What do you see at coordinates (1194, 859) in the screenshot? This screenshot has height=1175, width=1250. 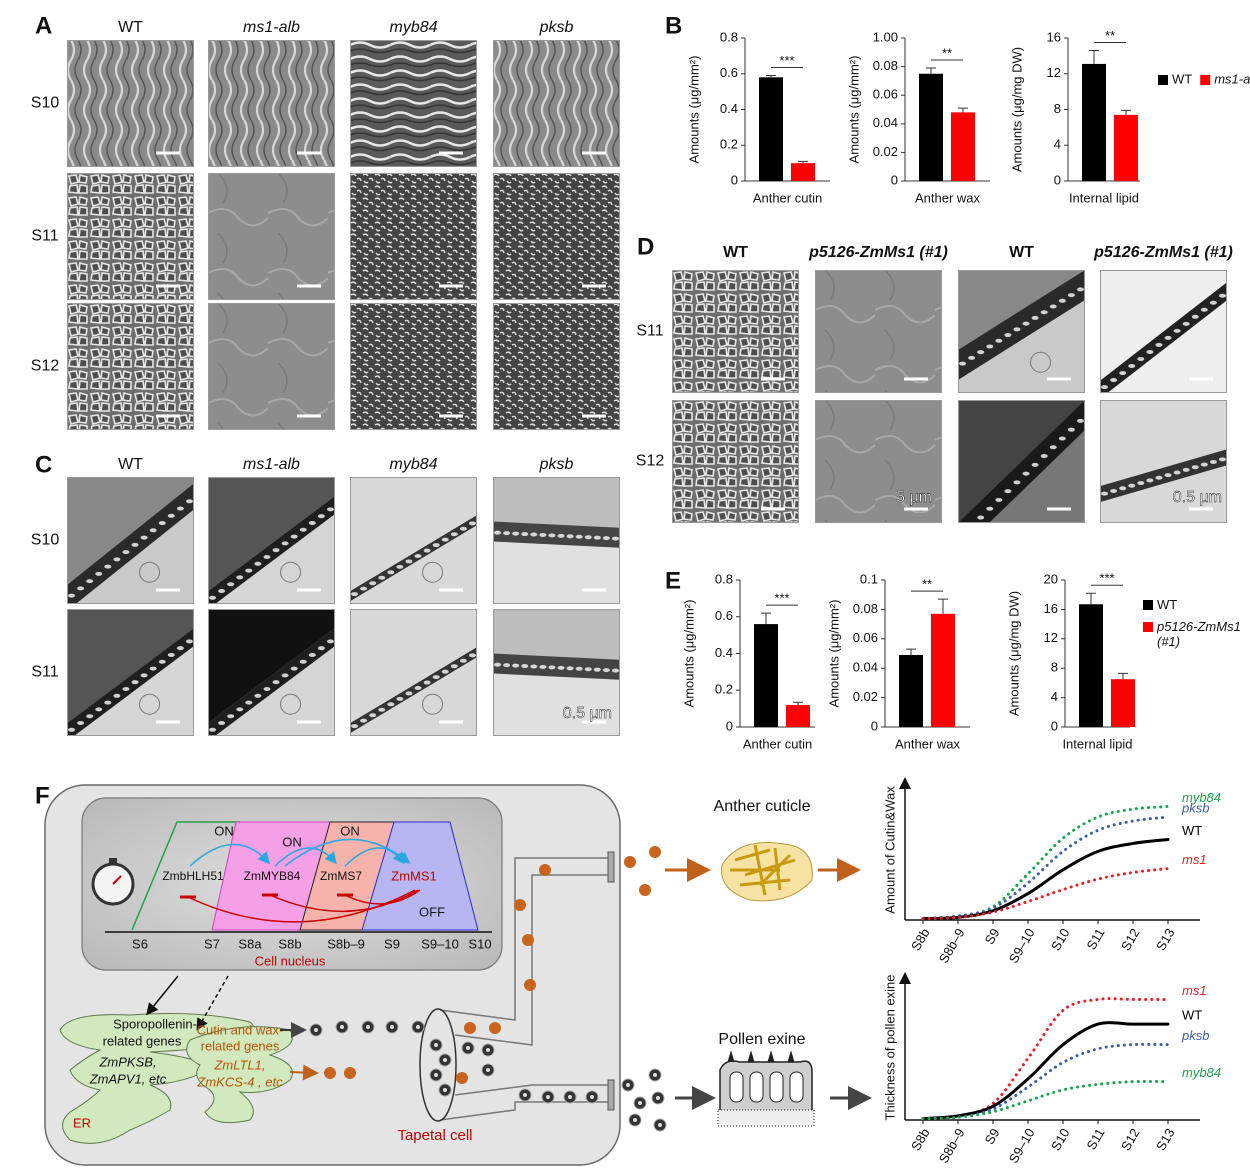 I see `series-label: ms1` at bounding box center [1194, 859].